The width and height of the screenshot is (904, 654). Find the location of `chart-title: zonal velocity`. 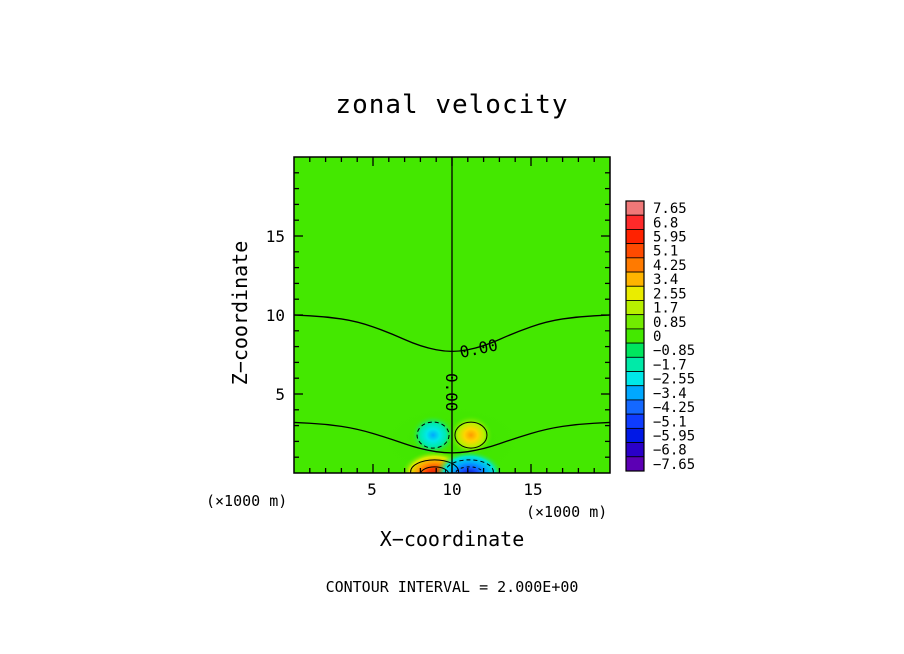

chart-title: zonal velocity is located at coordinates (451, 105).